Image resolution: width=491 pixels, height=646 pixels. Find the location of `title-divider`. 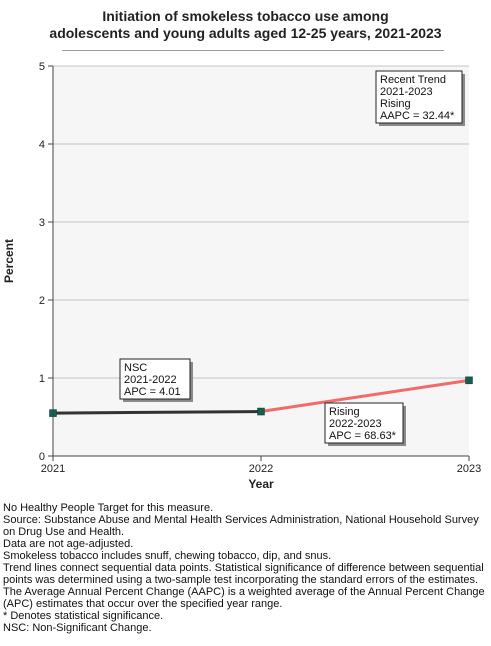

title-divider is located at coordinates (253, 50).